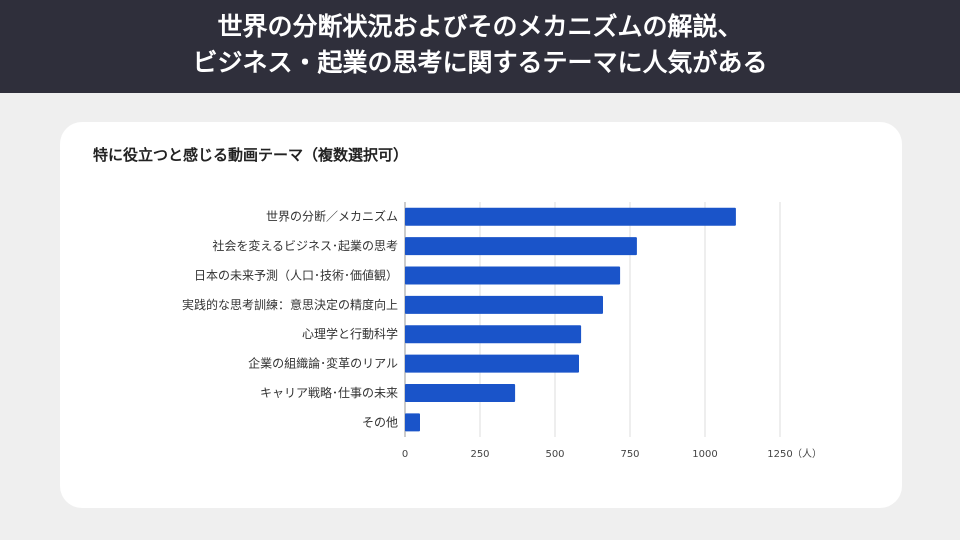 The height and width of the screenshot is (540, 960). Describe the element at coordinates (704, 454) in the screenshot. I see `x-tick-label: 1000` at that location.